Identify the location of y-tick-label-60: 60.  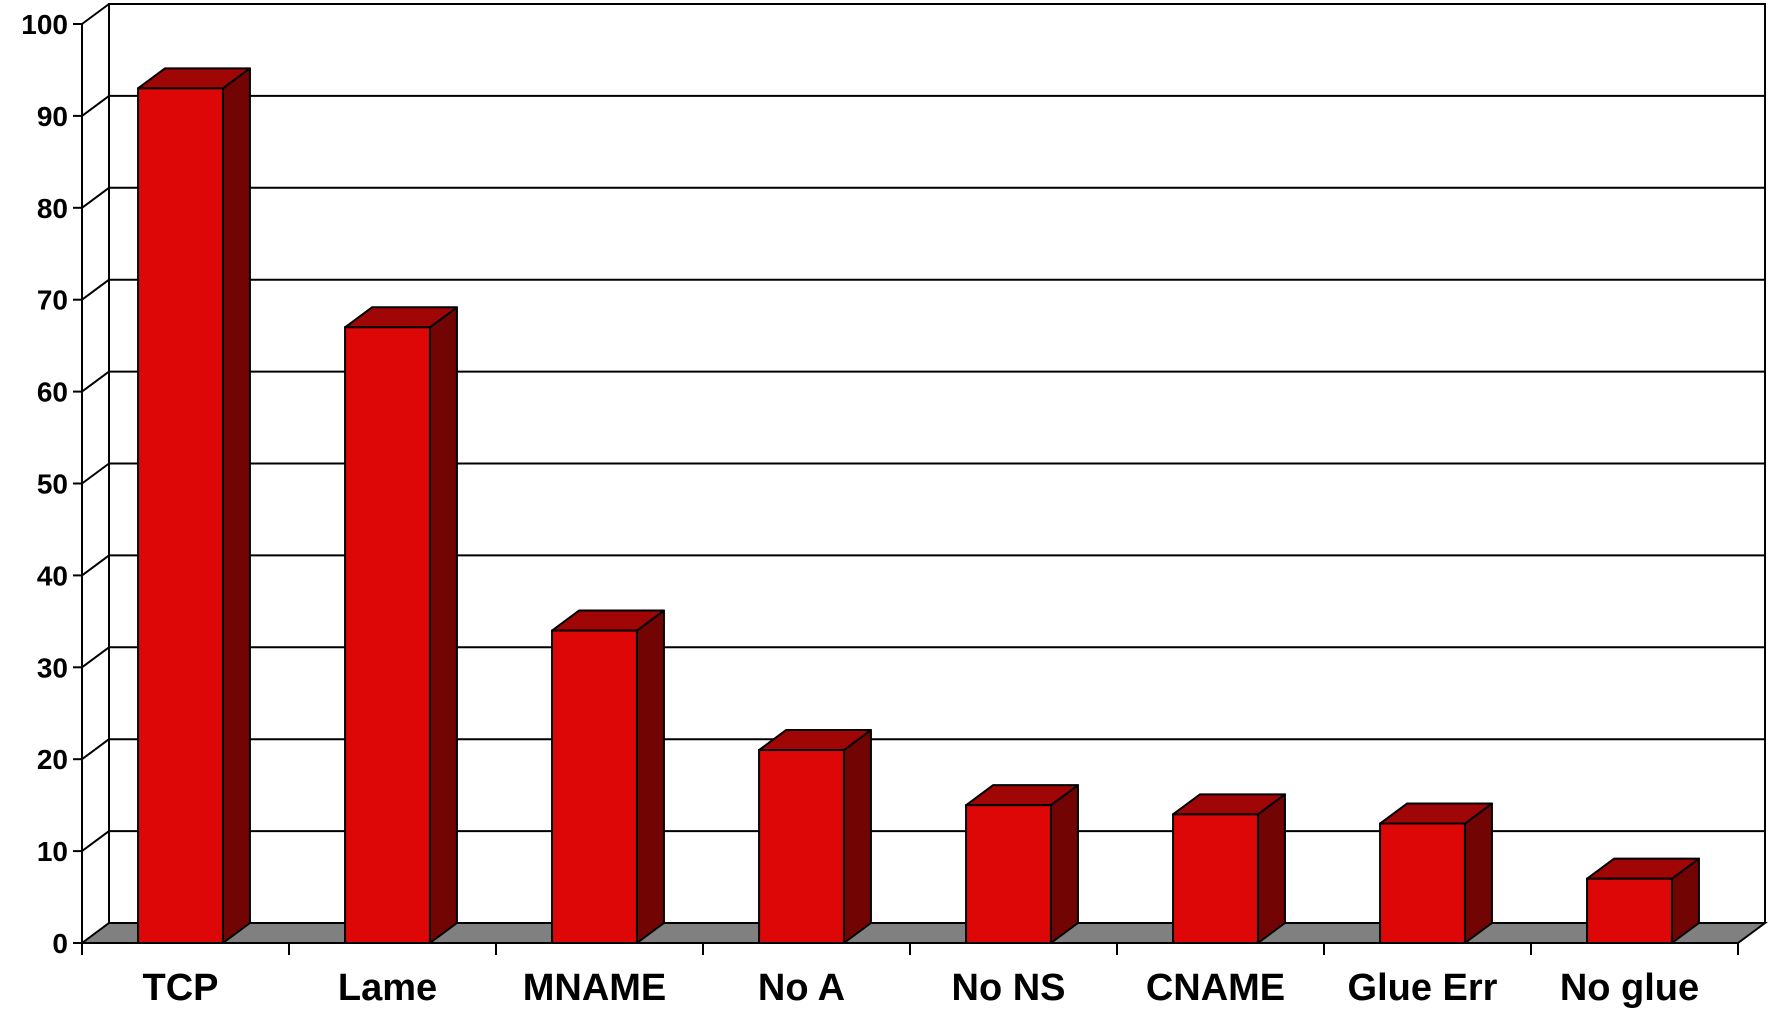
(52, 392).